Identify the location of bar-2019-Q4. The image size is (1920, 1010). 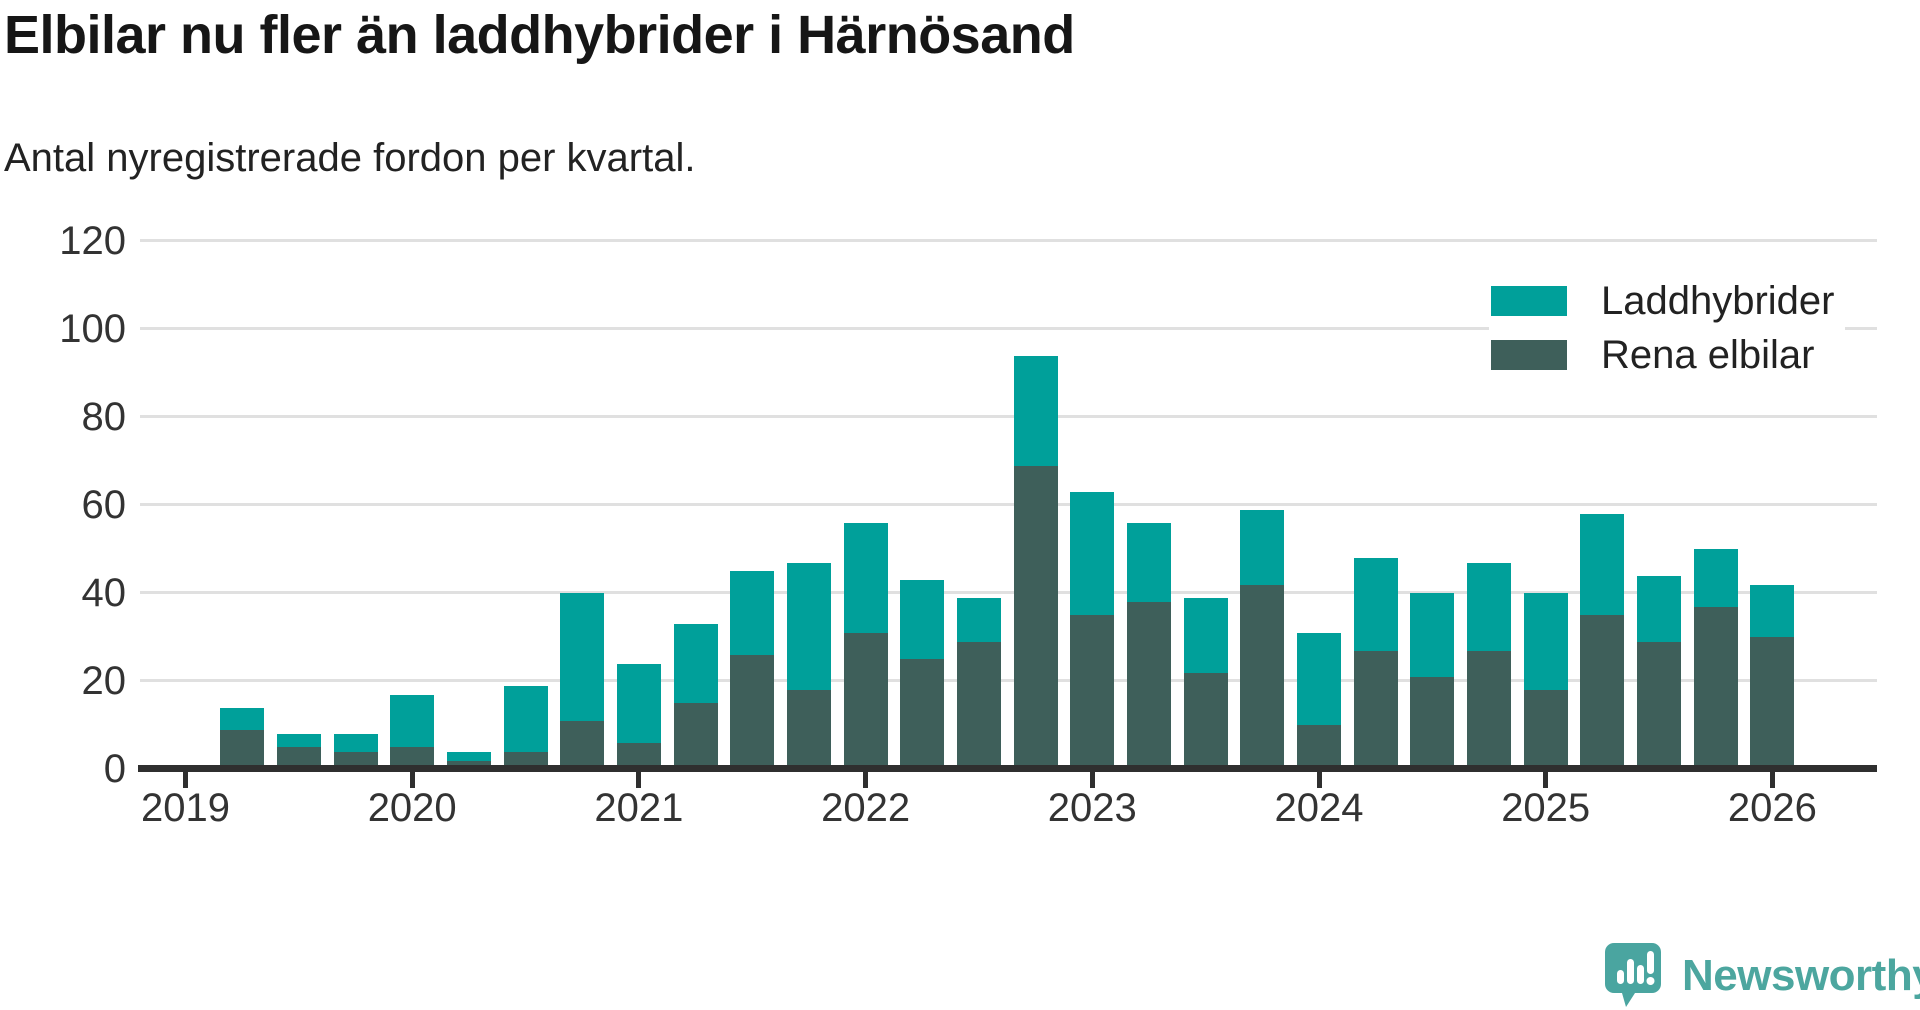
(355, 749).